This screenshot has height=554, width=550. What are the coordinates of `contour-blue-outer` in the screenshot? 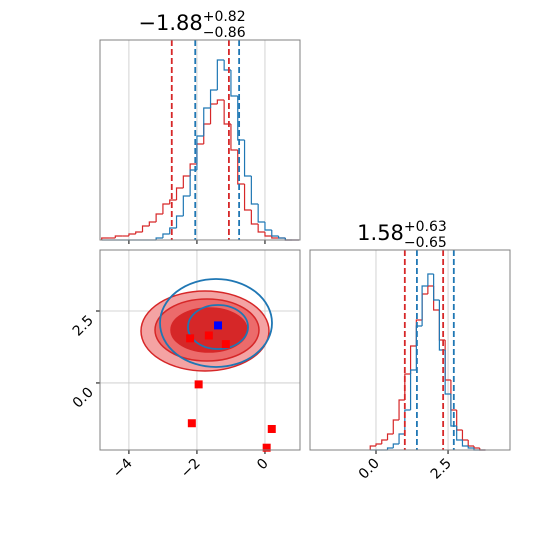 It's located at (216, 323).